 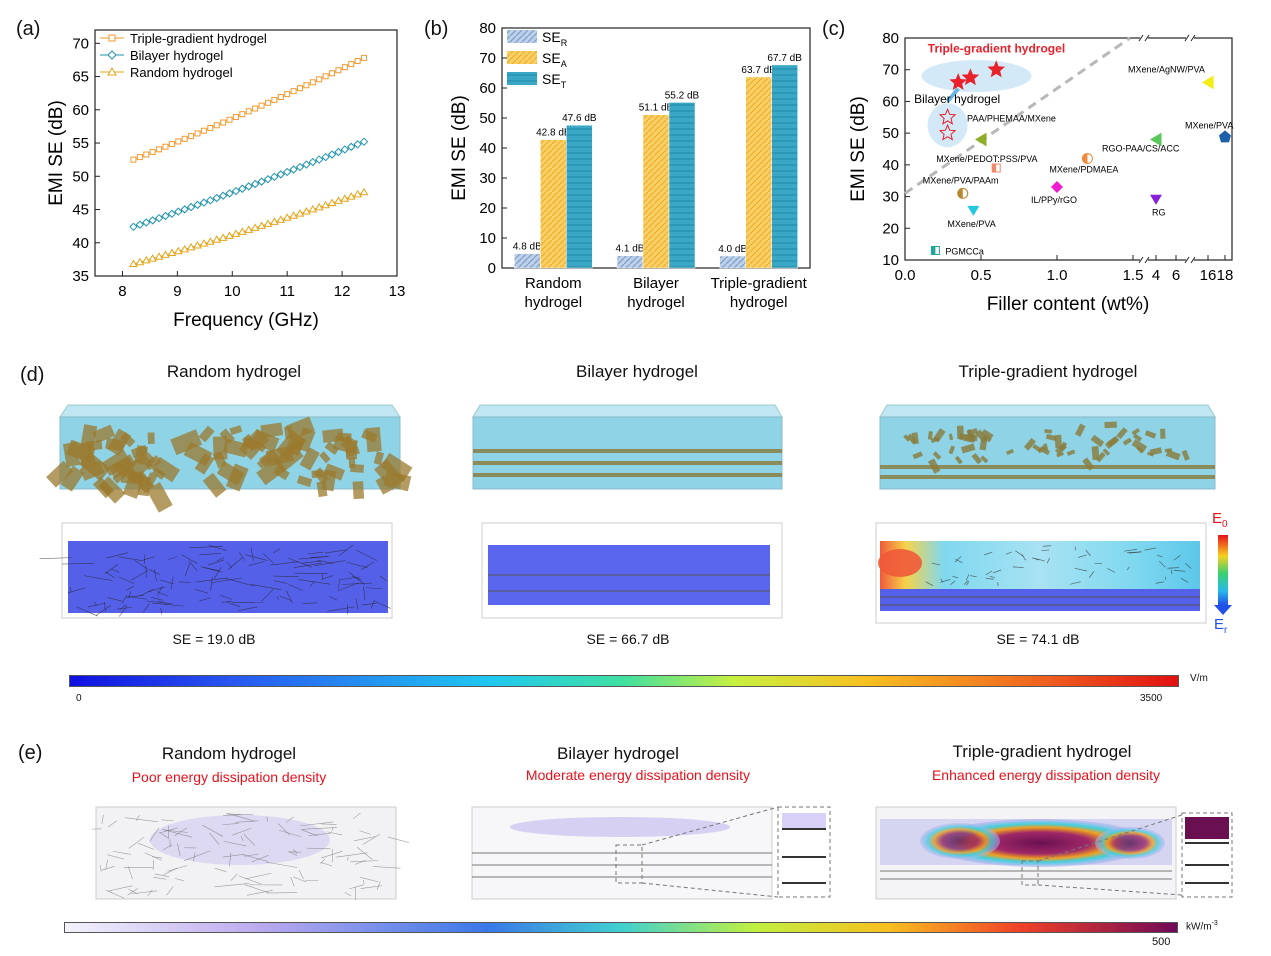 I want to click on c-point-marker-half, so click(x=960, y=193).